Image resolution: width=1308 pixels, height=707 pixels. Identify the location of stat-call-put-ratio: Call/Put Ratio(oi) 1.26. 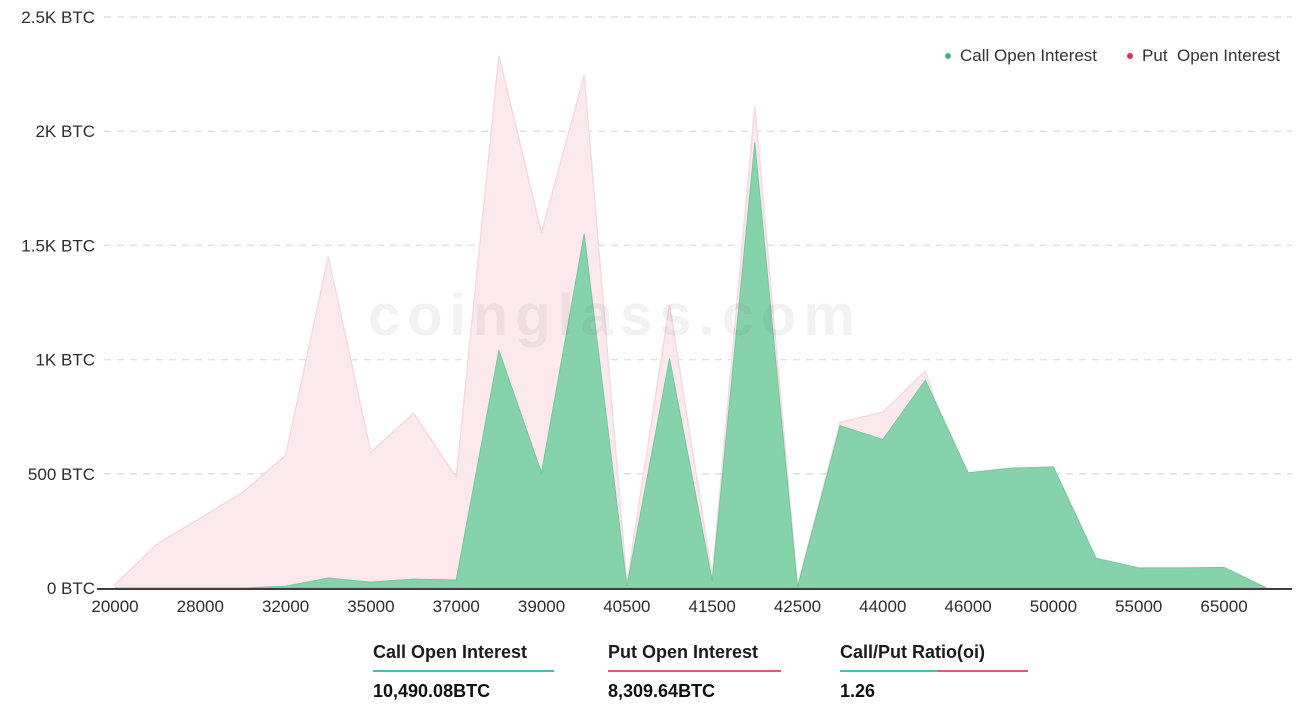
(934, 671).